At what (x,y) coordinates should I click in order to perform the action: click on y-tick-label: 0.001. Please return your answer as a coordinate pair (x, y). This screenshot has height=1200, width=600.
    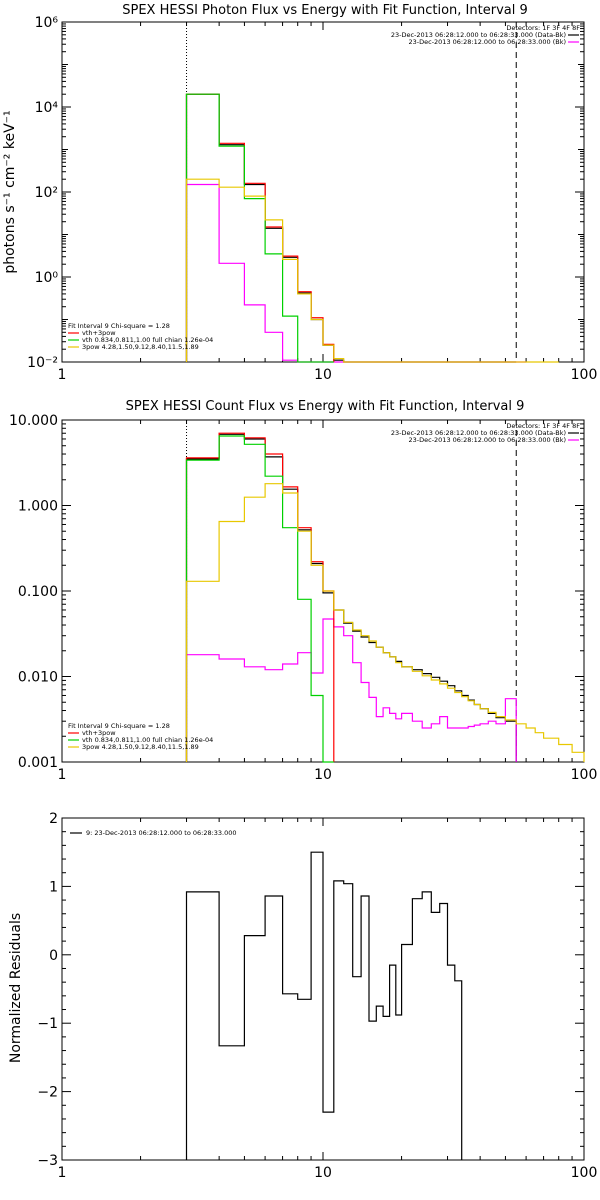
    Looking at the image, I should click on (38, 763).